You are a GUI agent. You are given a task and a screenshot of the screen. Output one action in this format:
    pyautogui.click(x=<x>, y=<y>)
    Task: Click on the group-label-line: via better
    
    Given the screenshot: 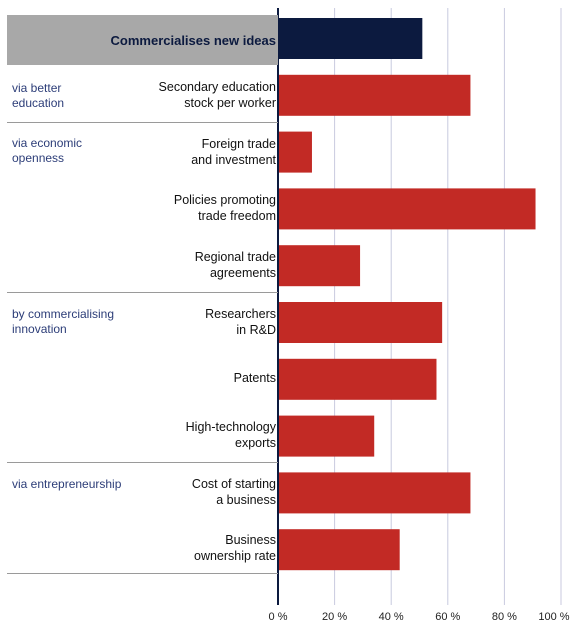 What is the action you would take?
    pyautogui.click(x=37, y=88)
    